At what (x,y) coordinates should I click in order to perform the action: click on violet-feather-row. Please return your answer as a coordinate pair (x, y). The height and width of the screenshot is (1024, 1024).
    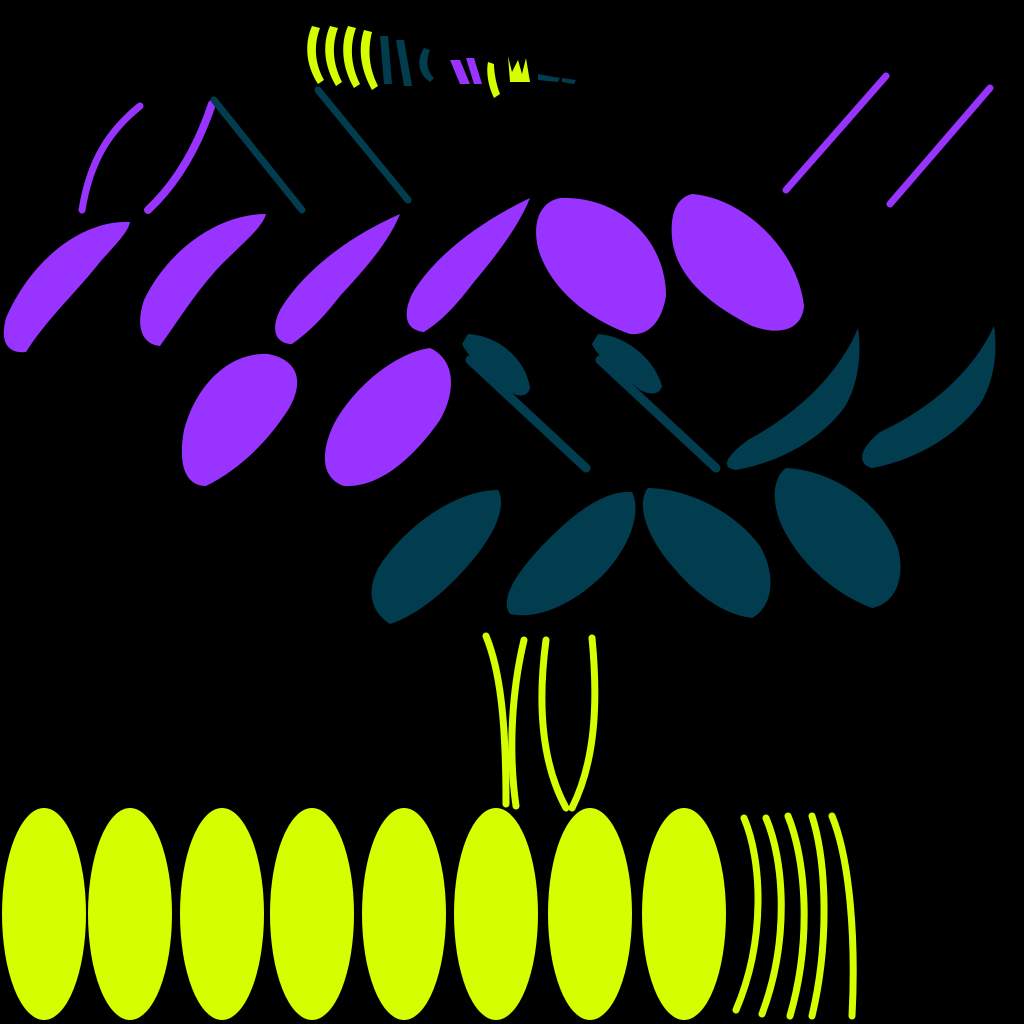
    Looking at the image, I should click on (266, 275).